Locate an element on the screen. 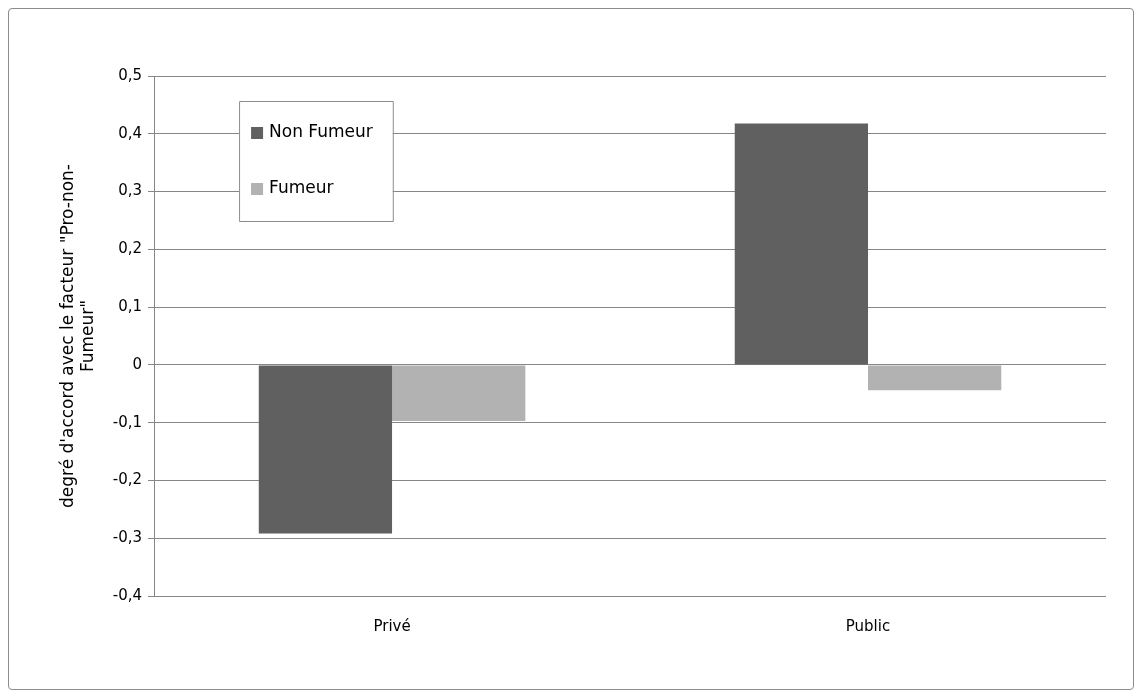 The width and height of the screenshot is (1142, 698). y-tick-label: -0,4 is located at coordinates (127, 594).